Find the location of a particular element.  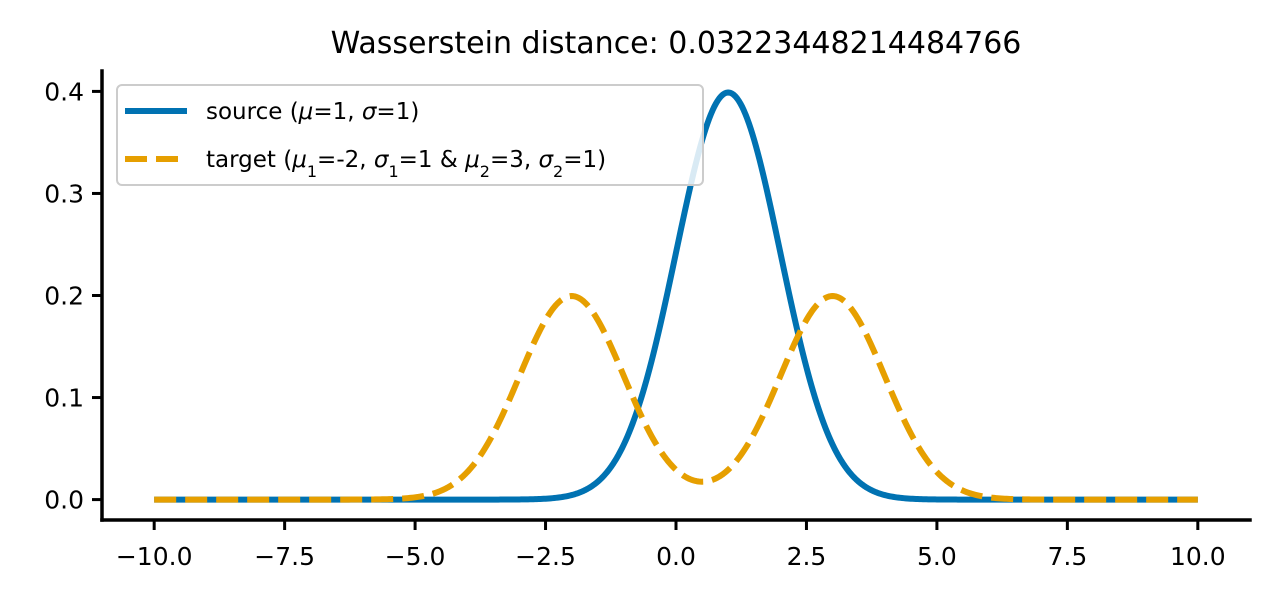

legend-box is located at coordinates (410, 135).